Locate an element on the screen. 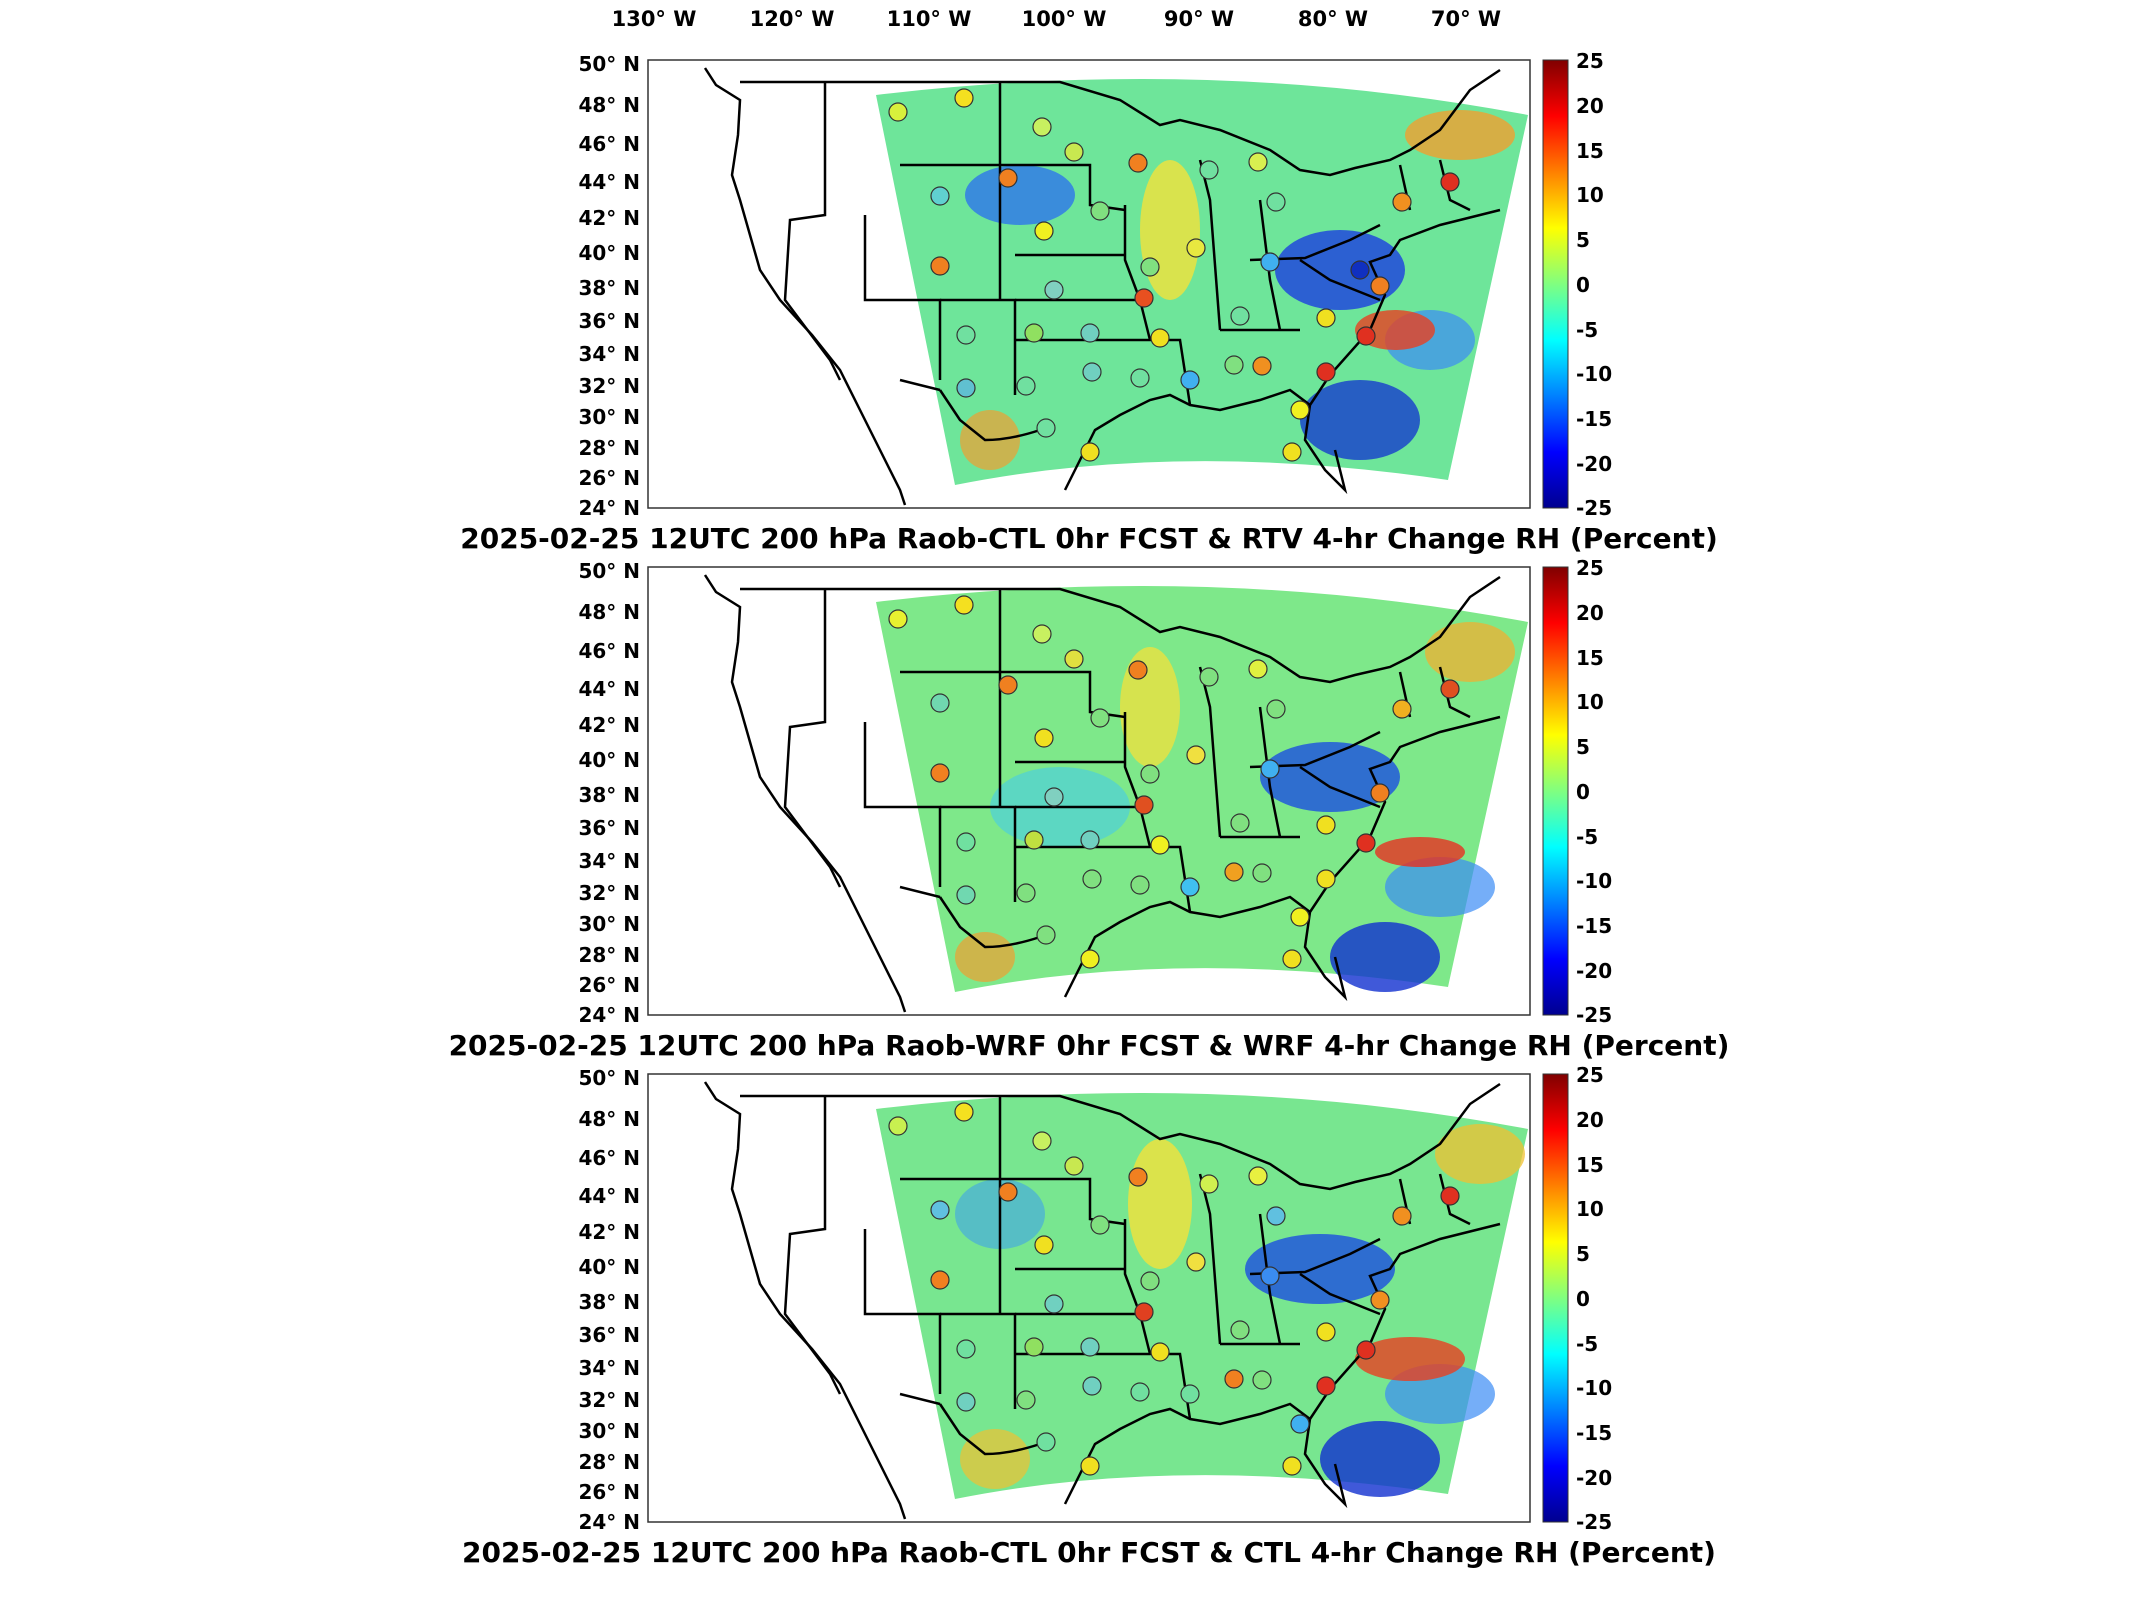  colorbar-tick-label: 15 is located at coordinates (1590, 1165).